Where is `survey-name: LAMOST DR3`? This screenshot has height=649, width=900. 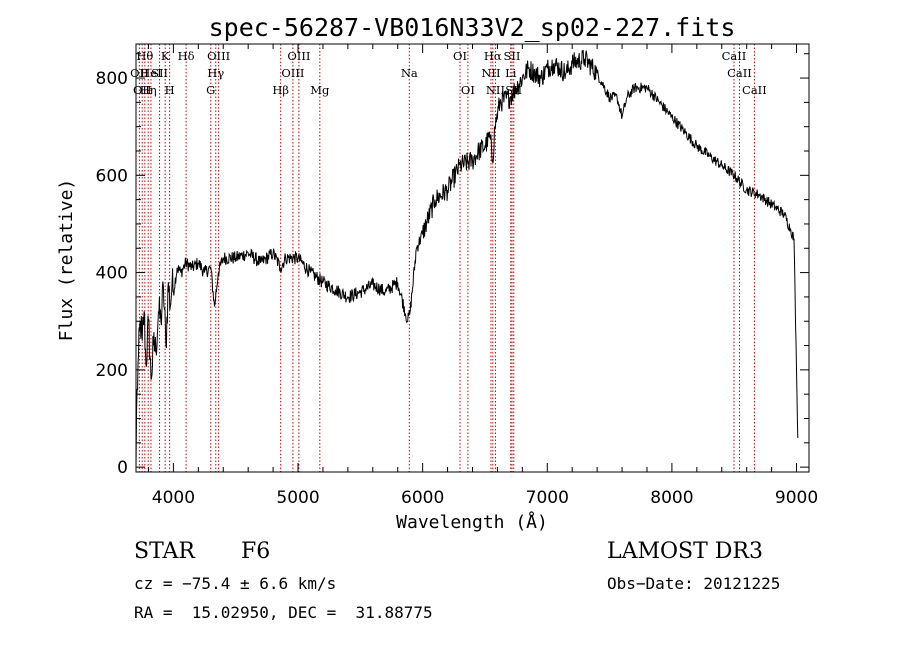
survey-name: LAMOST DR3 is located at coordinates (685, 551).